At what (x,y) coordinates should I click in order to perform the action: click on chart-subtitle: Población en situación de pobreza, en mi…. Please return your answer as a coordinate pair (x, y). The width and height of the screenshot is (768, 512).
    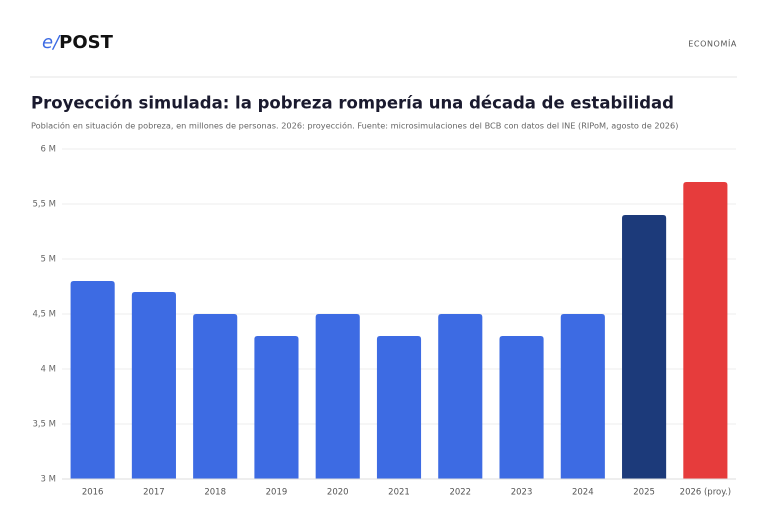
    Looking at the image, I should click on (354, 126).